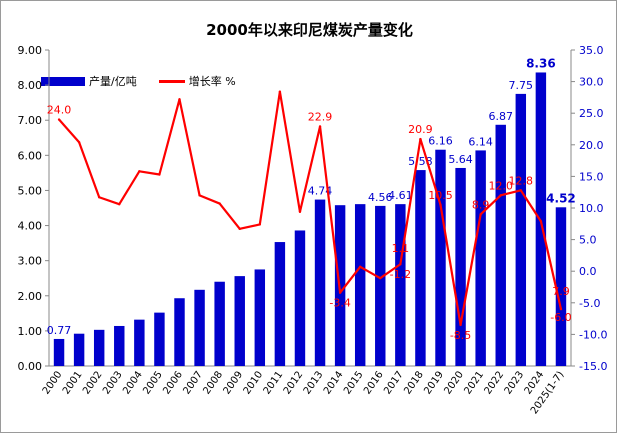 The height and width of the screenshot is (433, 617). I want to click on legend-item-growth: 增长率 %, so click(197, 81).